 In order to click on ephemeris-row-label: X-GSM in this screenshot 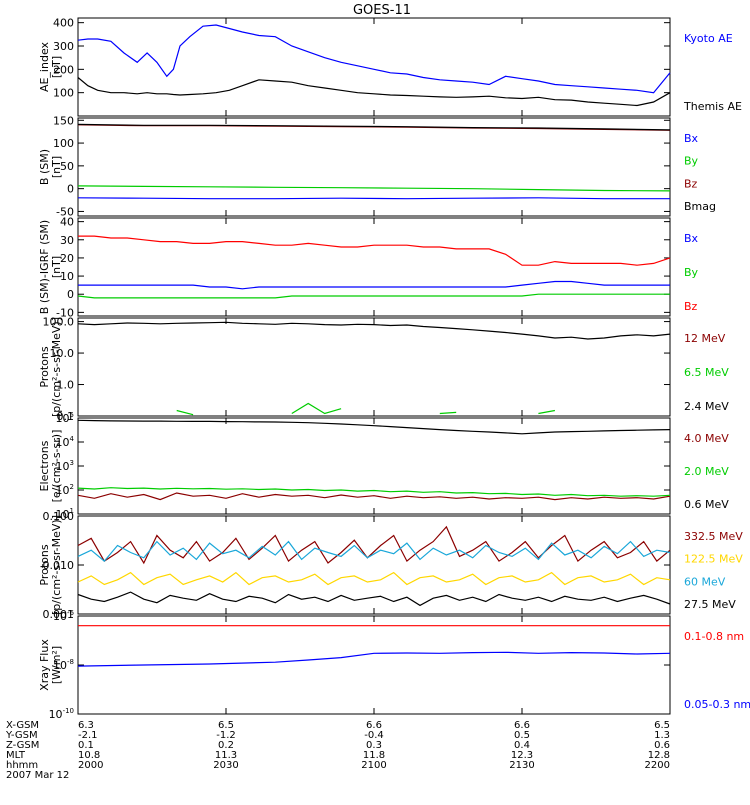, I will do `click(22, 725)`.